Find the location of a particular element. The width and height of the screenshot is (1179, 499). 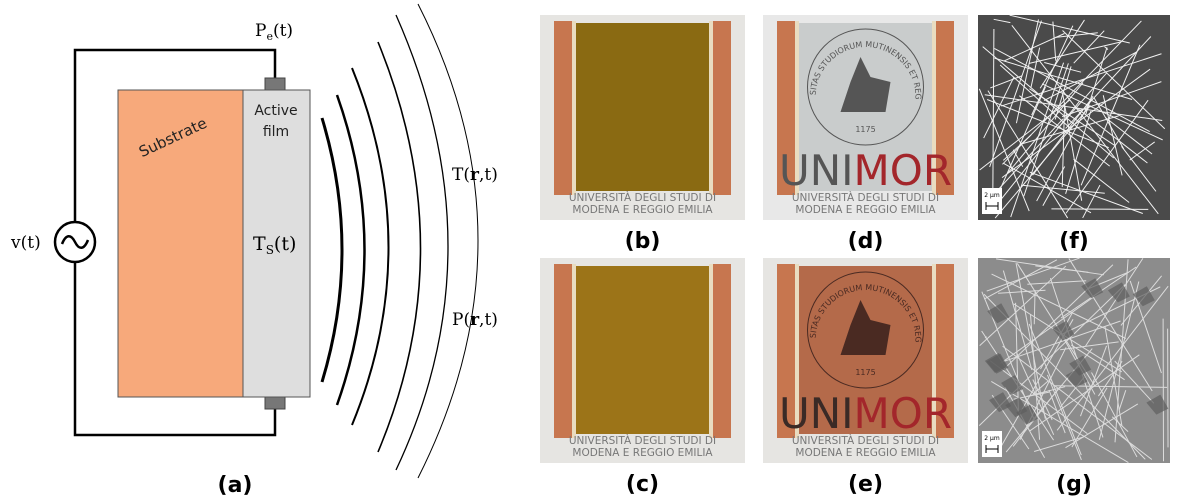

terminal is located at coordinates (275, 403).